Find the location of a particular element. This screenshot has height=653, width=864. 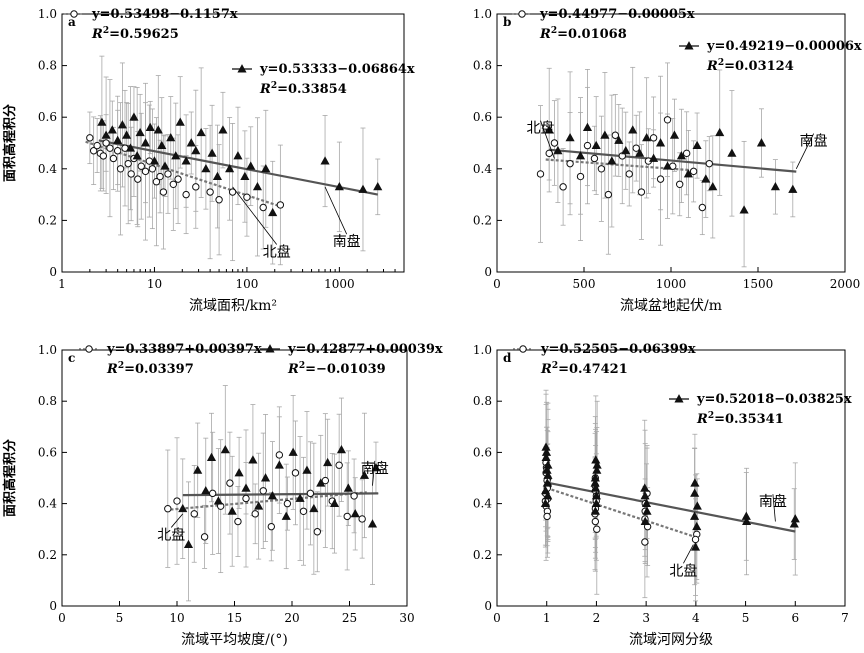

x-tick-label: 2 is located at coordinates (597, 618).